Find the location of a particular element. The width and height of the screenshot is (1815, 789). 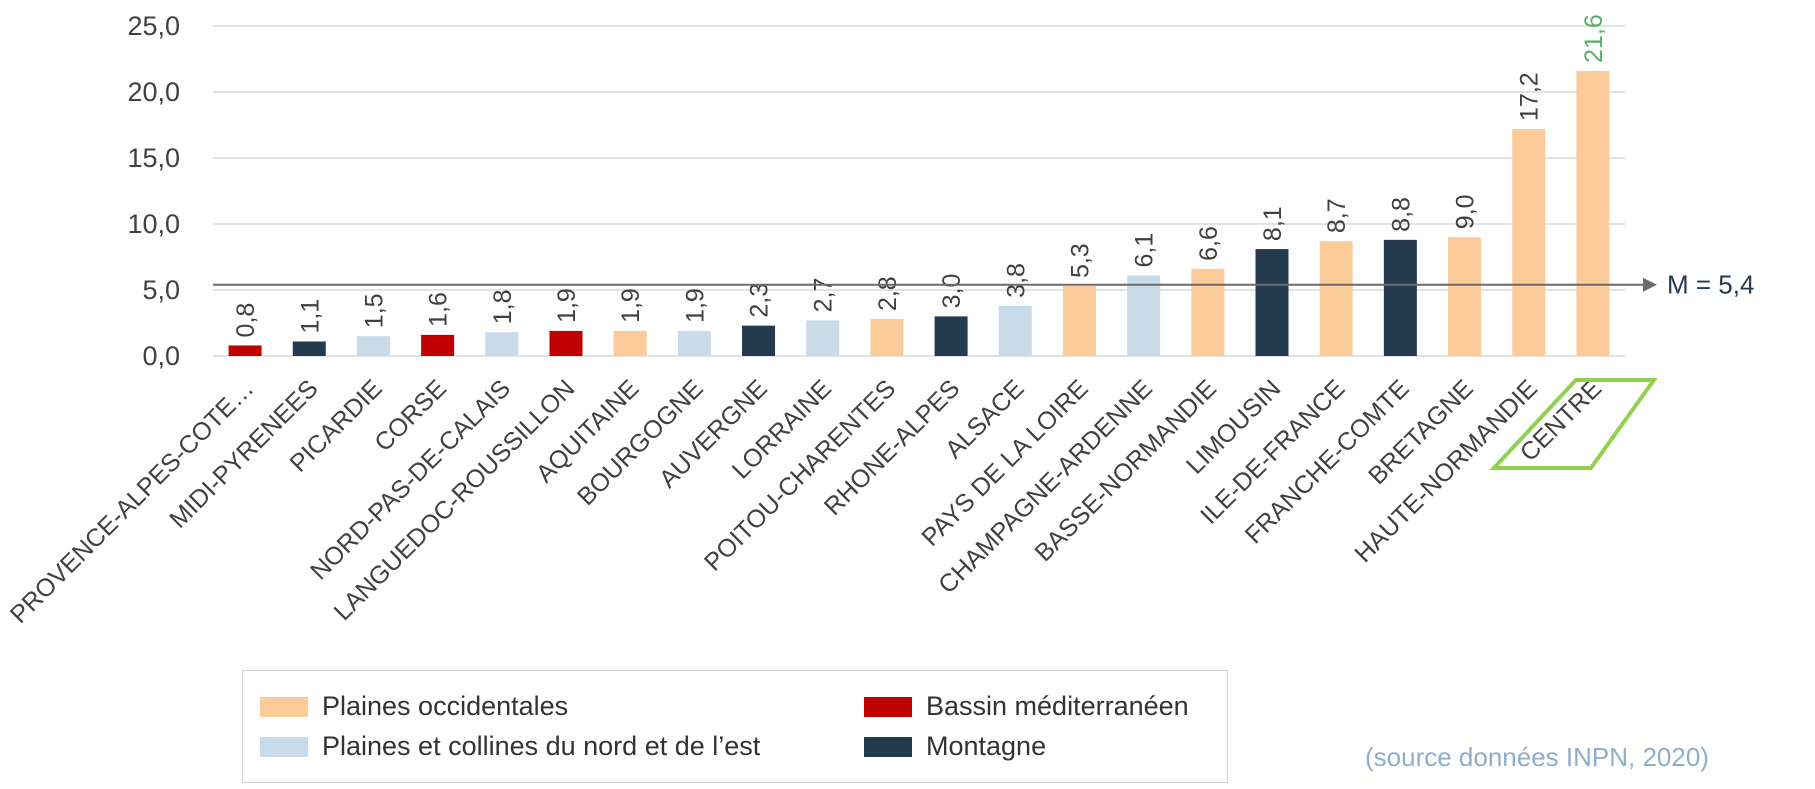

value-label: 6,6 is located at coordinates (1209, 243).